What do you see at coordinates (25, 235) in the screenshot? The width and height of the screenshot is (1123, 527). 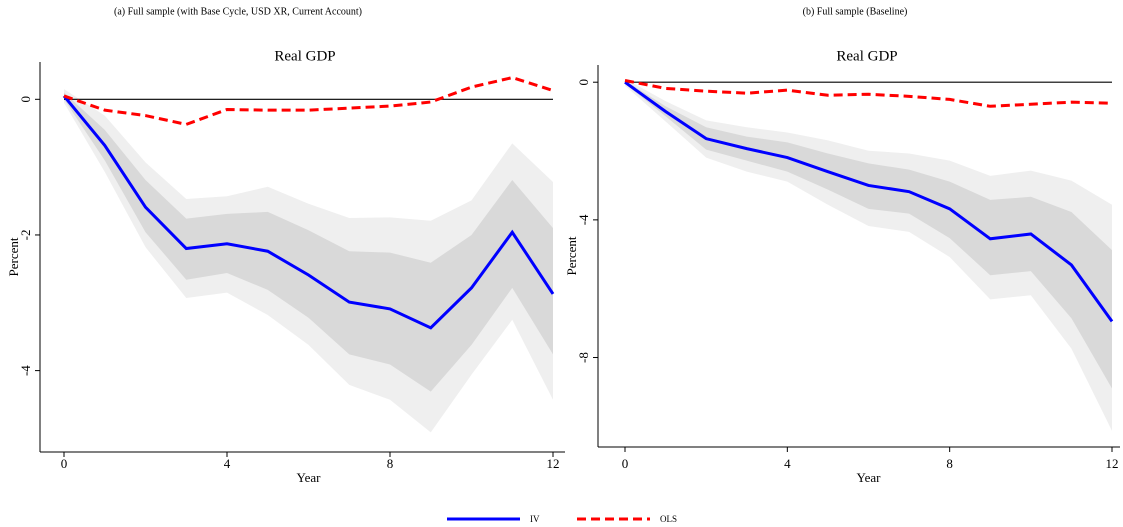 I see `y-tick-label: -2` at bounding box center [25, 235].